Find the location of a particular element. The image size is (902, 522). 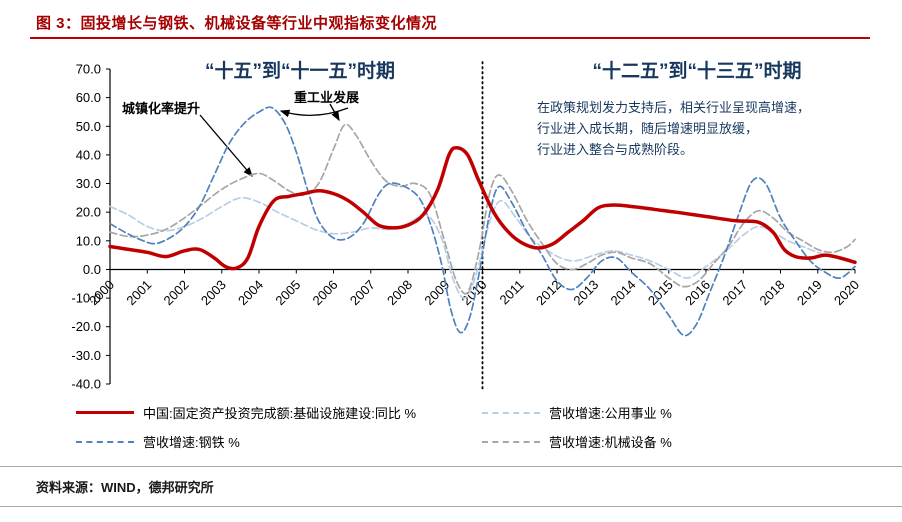

annotation-heavy-industry: 重工业发展 is located at coordinates (327, 97).